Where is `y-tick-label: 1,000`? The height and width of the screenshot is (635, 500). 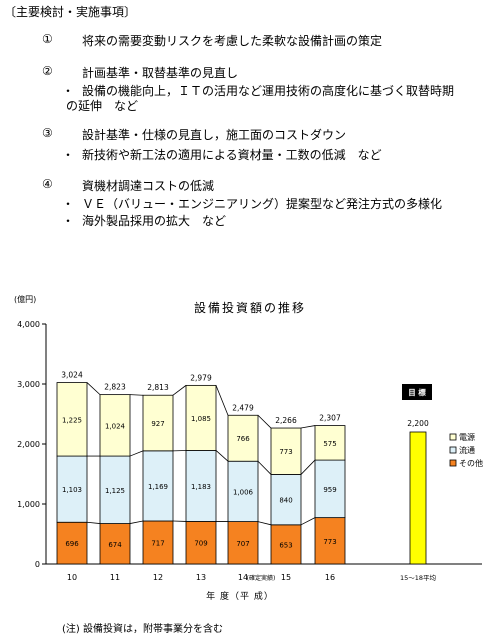 y-tick-label: 1,000 is located at coordinates (28, 504).